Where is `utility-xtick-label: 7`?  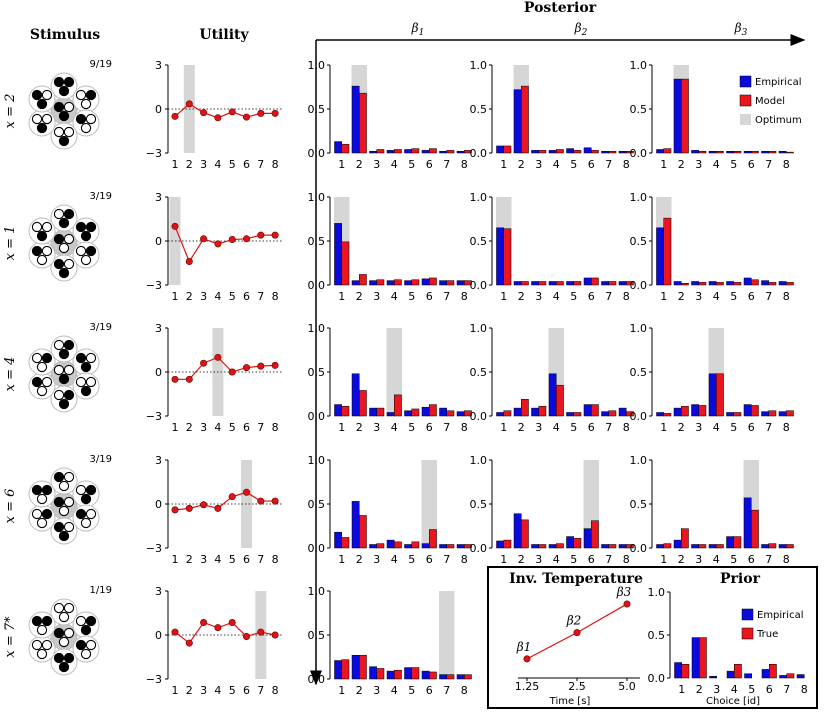
utility-xtick-label: 7 is located at coordinates (260, 427).